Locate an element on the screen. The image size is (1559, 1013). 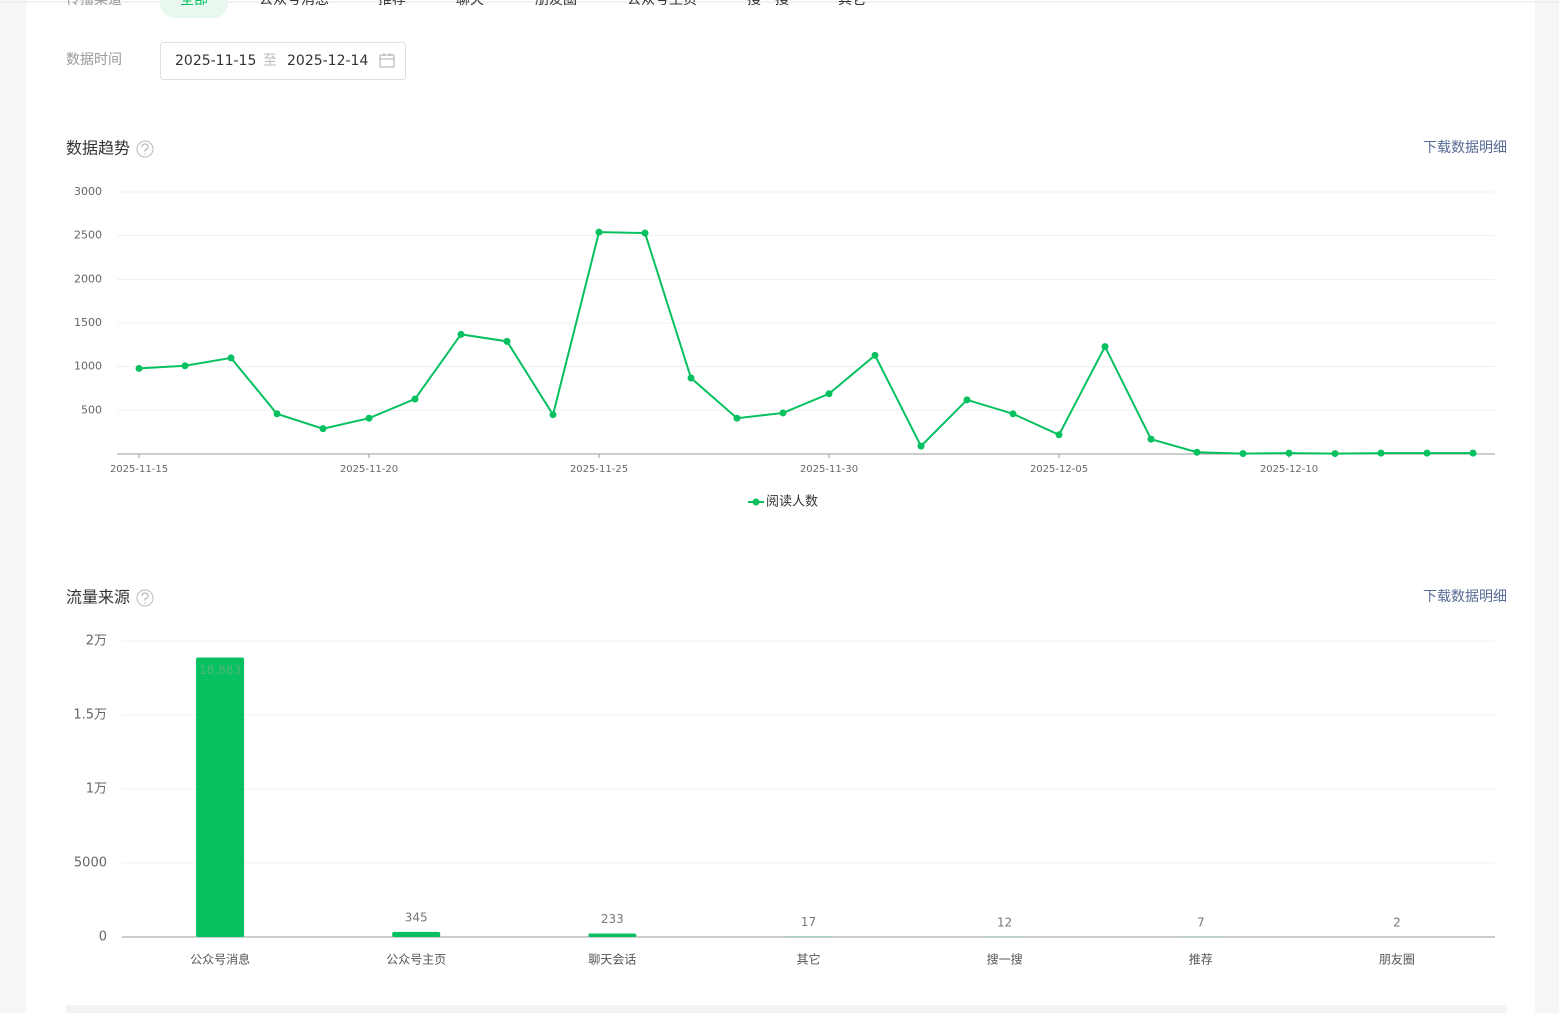
legend-label: 阅读人数 is located at coordinates (792, 502).